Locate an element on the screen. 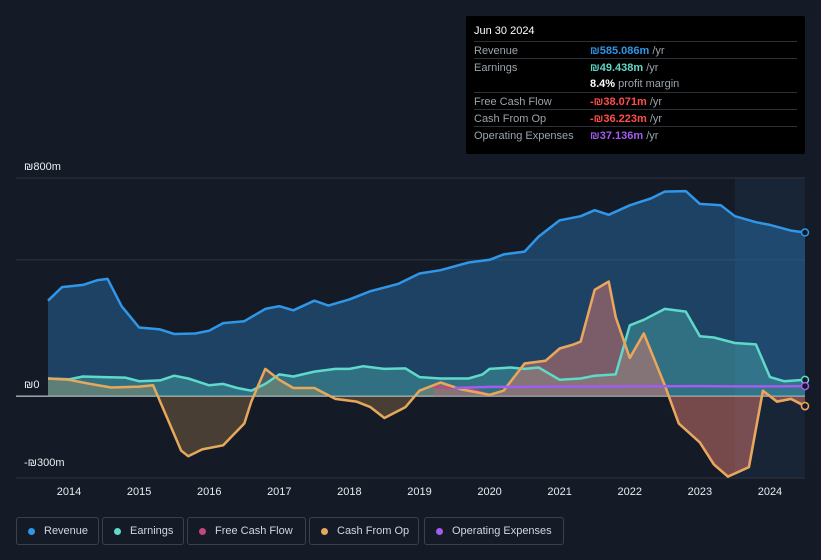 The image size is (821, 560). legend-label: Operating Expenses is located at coordinates (502, 531).